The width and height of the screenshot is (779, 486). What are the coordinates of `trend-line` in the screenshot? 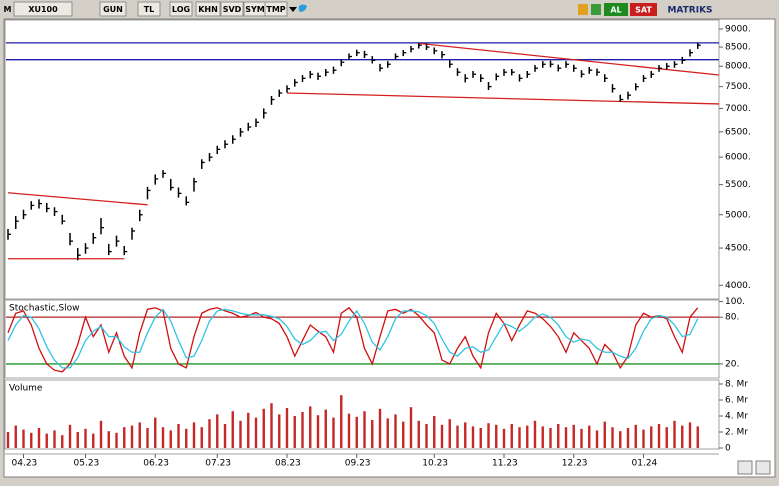 It's located at (503, 98).